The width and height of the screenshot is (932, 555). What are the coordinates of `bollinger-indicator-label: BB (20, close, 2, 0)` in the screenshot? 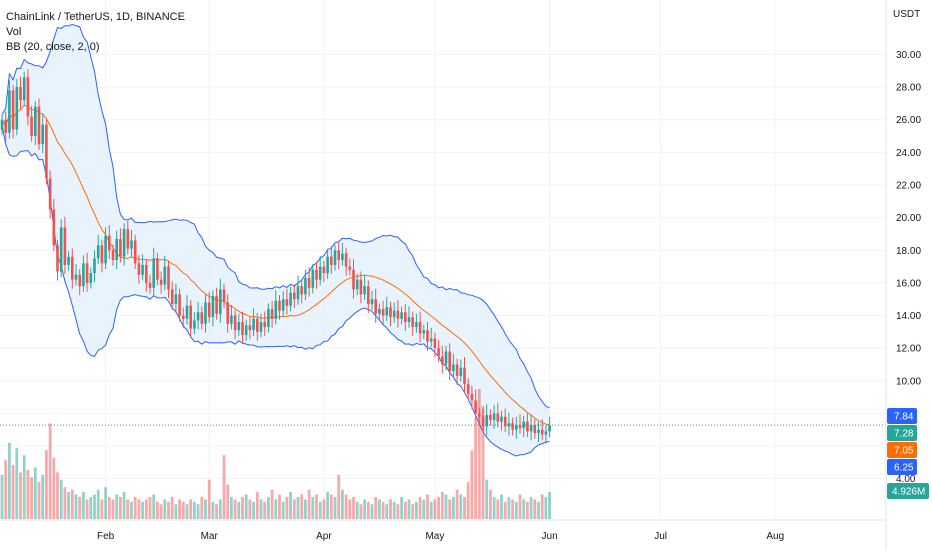 It's located at (53, 47).